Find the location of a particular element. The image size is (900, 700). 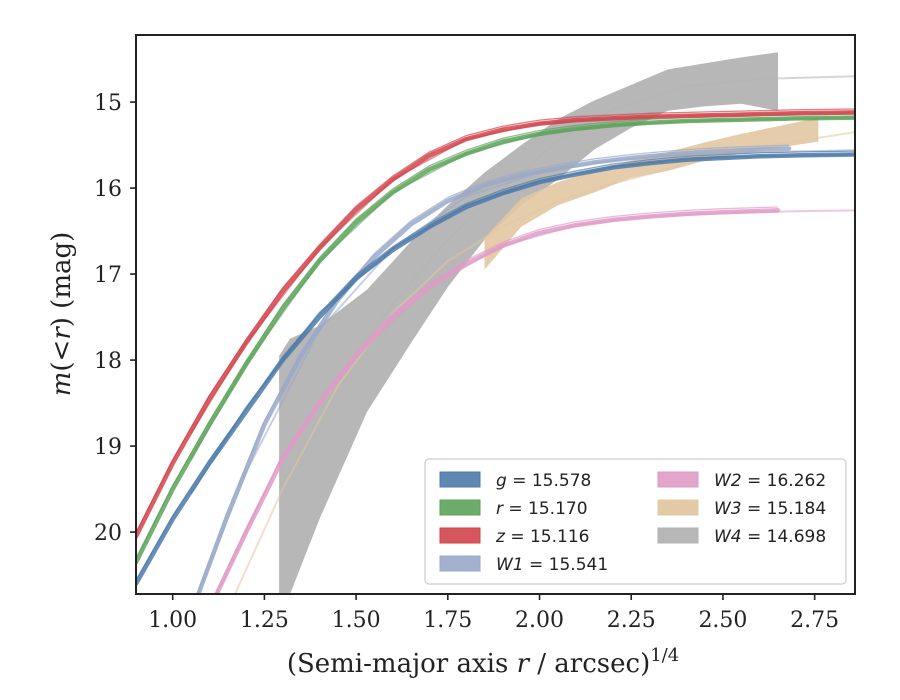

legend-item-w3: W3 = 15.184 is located at coordinates (741, 509).